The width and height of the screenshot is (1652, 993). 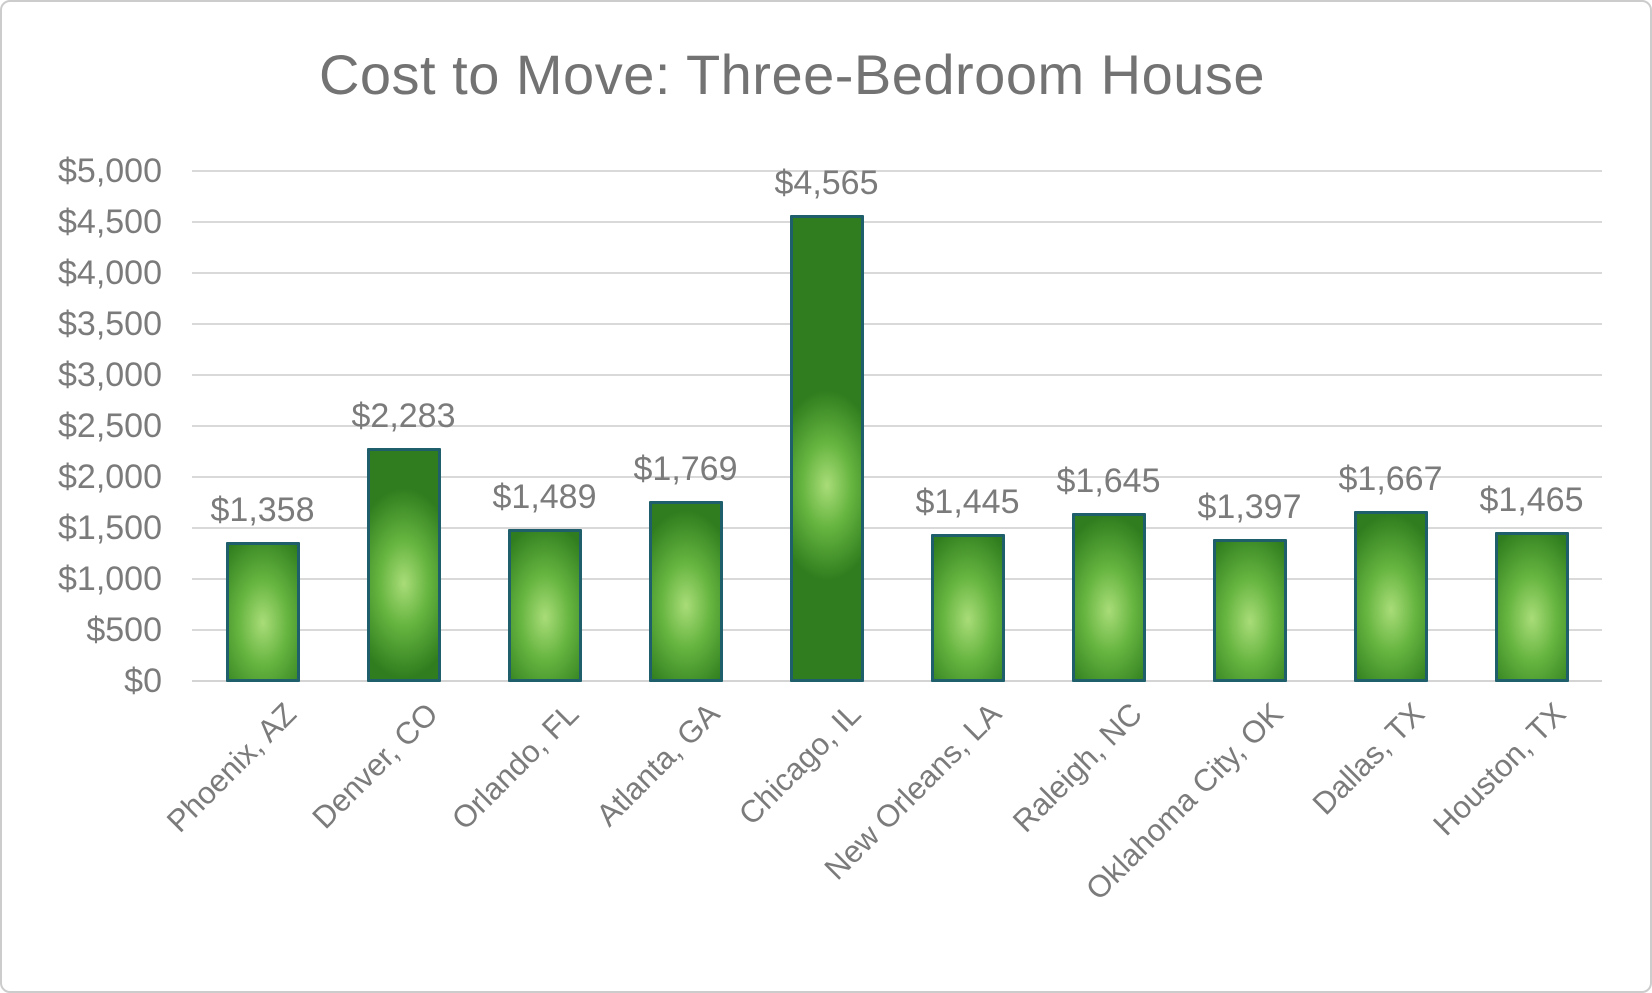 What do you see at coordinates (262, 510) in the screenshot?
I see `bar-value-label: $1,358` at bounding box center [262, 510].